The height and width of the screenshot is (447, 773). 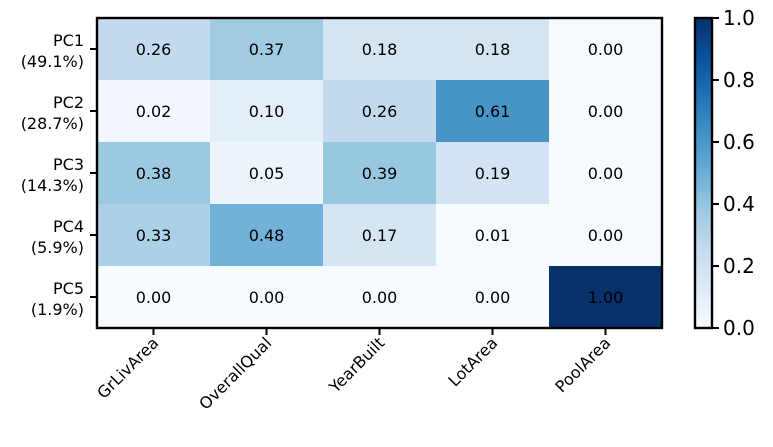 I want to click on cell-value-label: 1.00, so click(x=606, y=297).